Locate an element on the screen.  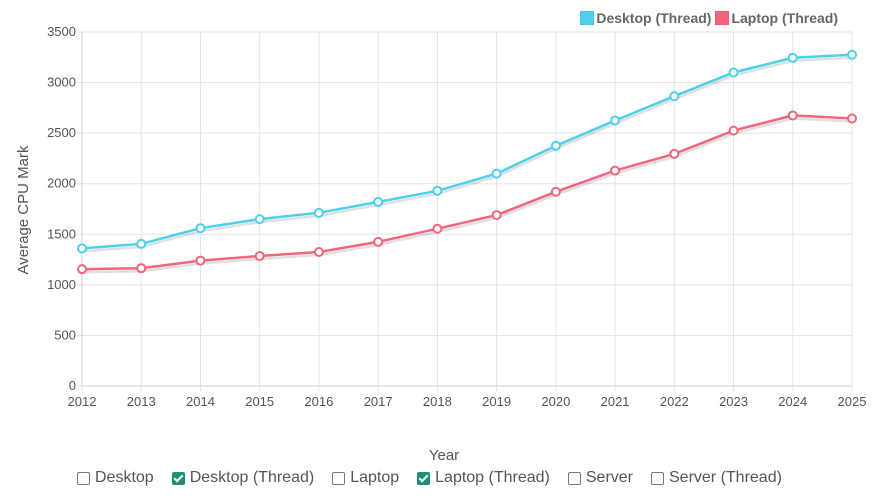
legend-item-laptop-thread: Laptop (Thread) is located at coordinates (776, 18).